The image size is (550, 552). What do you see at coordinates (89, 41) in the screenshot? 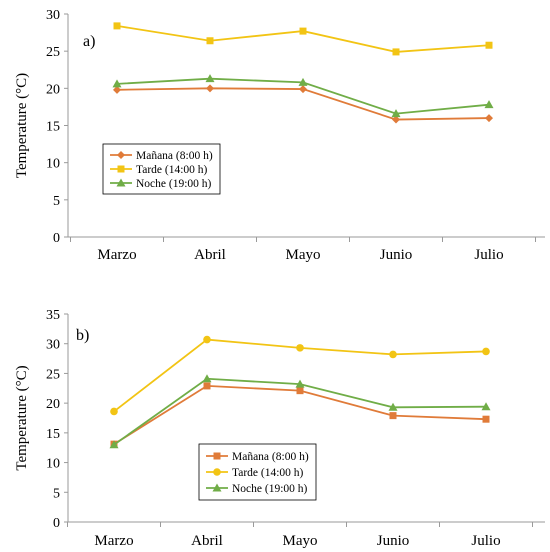
I see `panel-label: a)` at bounding box center [89, 41].